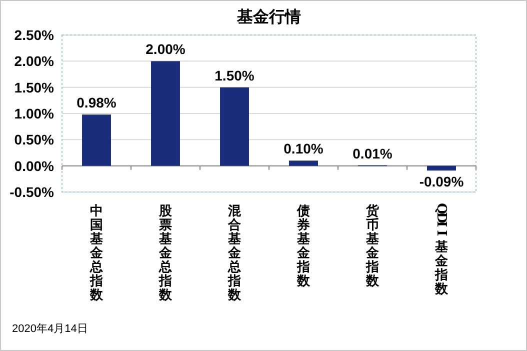  What do you see at coordinates (34, 140) in the screenshot?
I see `y-tick-label: 0.50%` at bounding box center [34, 140].